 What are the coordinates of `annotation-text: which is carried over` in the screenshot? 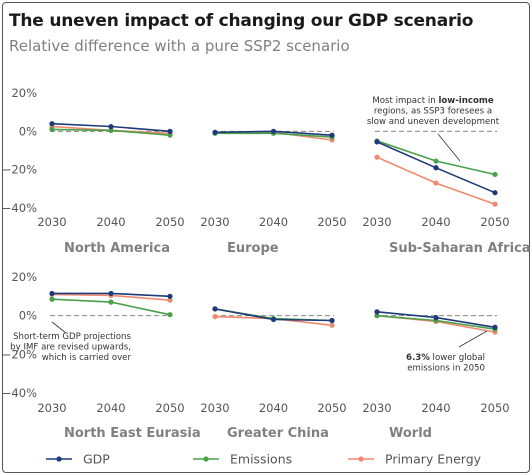 It's located at (87, 358).